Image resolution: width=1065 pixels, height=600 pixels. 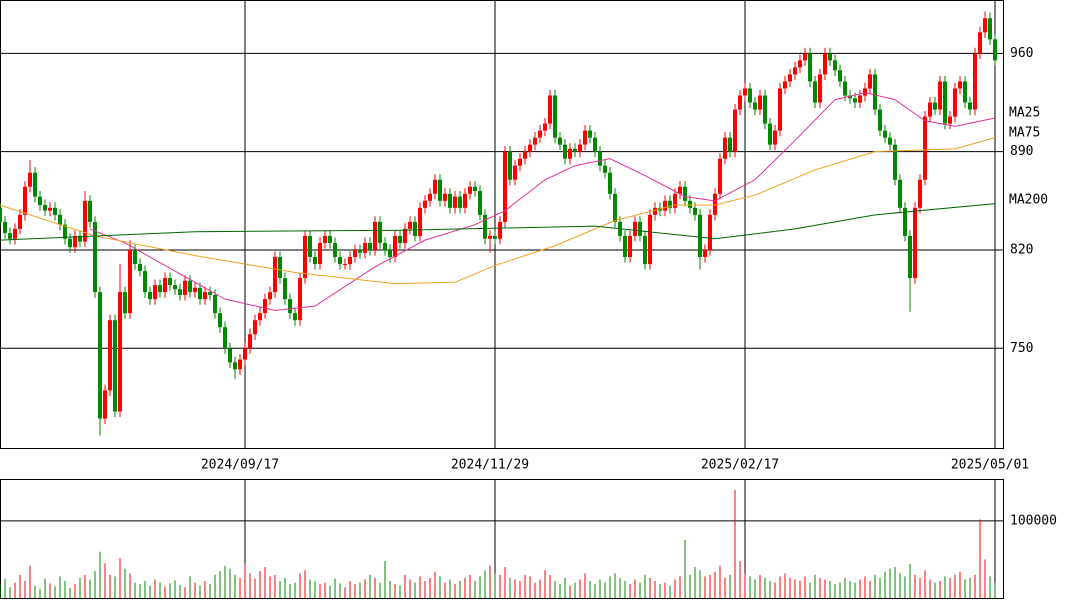 What do you see at coordinates (1021, 151) in the screenshot?
I see `y-tick-label: 890` at bounding box center [1021, 151].